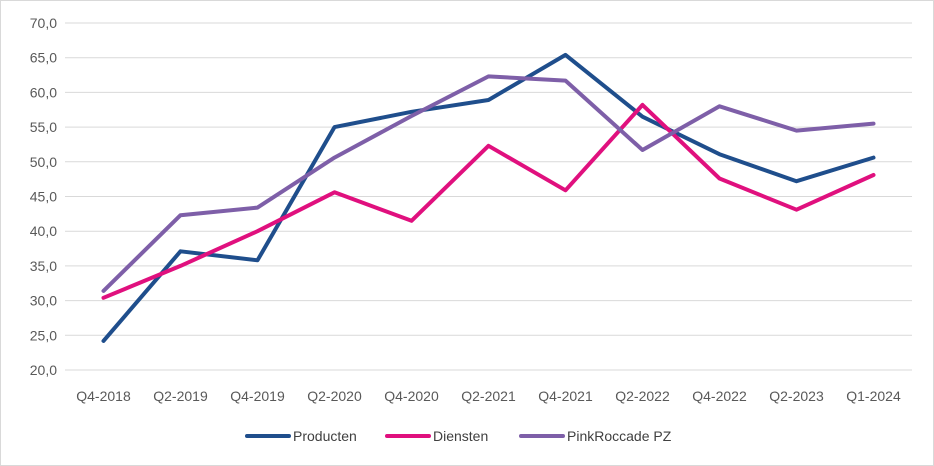 Image resolution: width=934 pixels, height=466 pixels. Describe the element at coordinates (43, 23) in the screenshot. I see `y-tick-label: 70,0` at that location.